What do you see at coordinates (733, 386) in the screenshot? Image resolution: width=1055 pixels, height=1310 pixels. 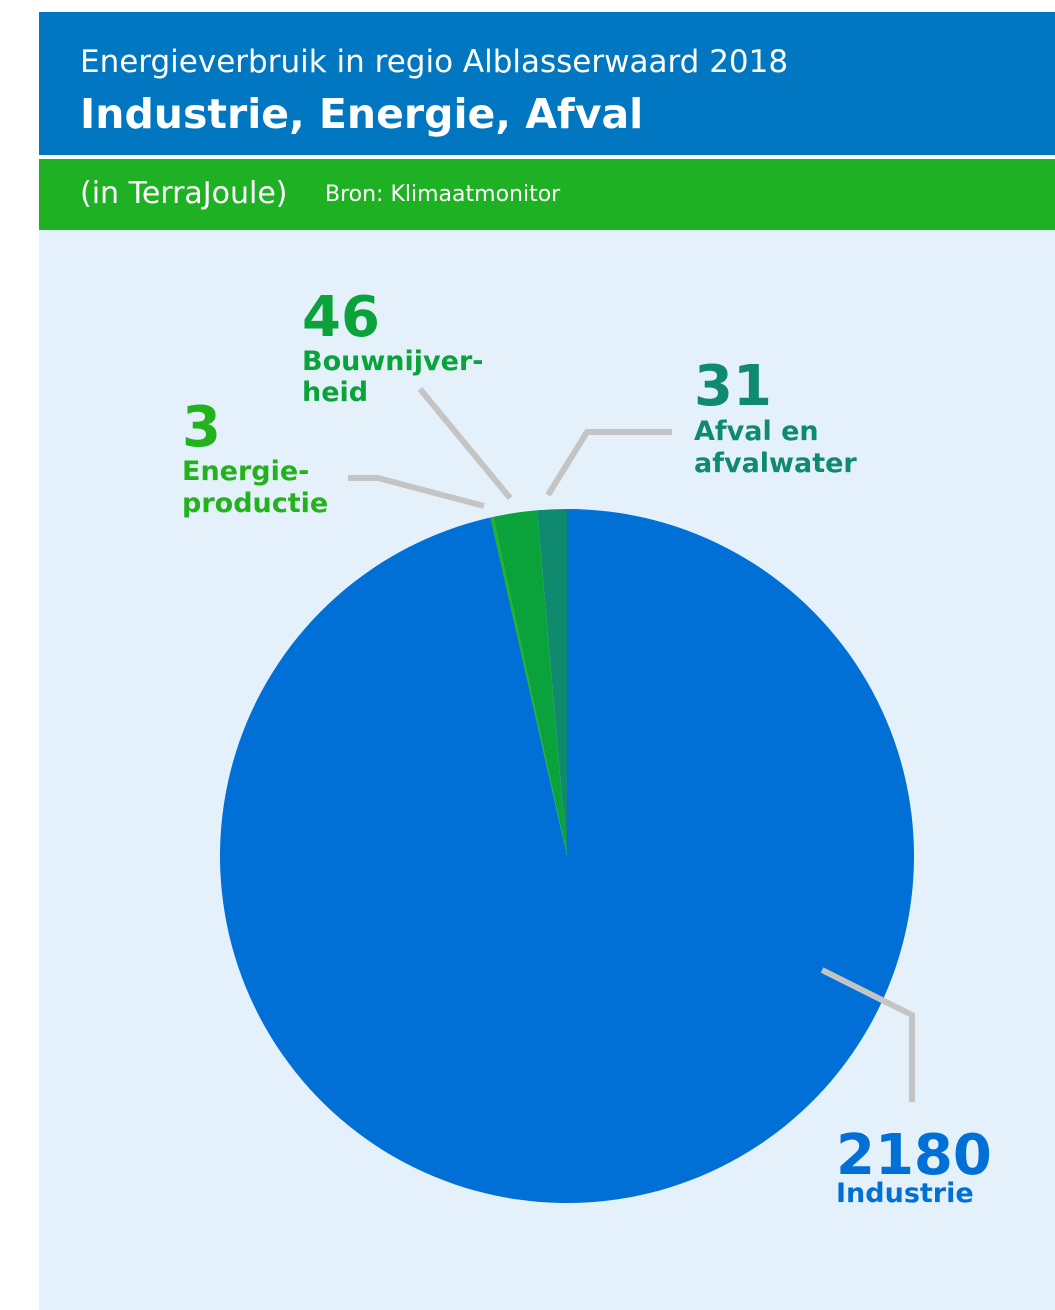 I see `data-label-afval-en-afvalwater: 31` at bounding box center [733, 386].